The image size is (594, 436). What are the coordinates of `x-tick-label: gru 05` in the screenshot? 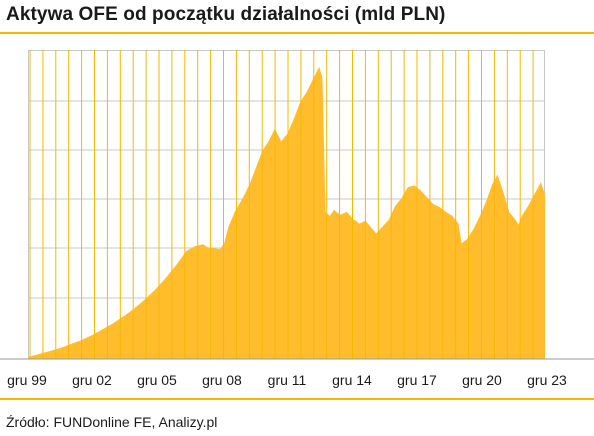 It's located at (157, 380).